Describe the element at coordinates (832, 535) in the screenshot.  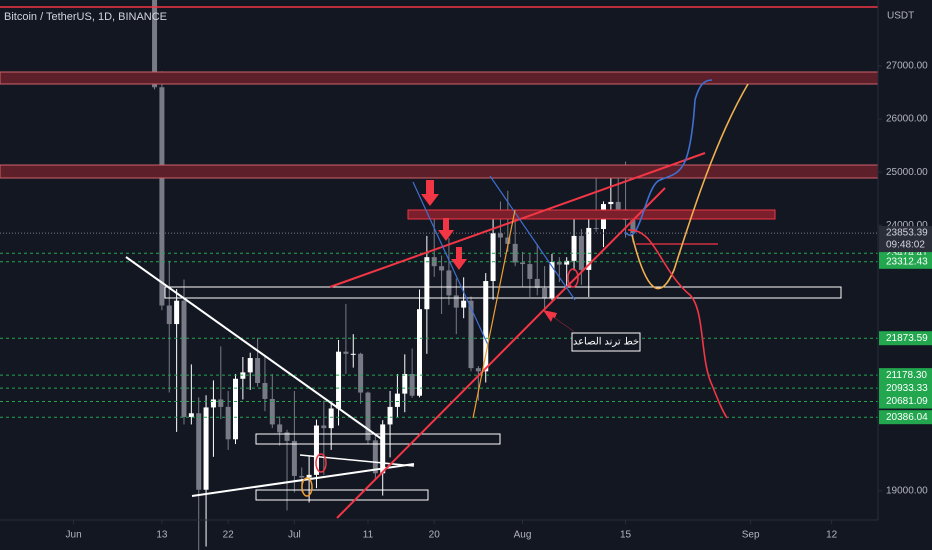
I see `x-tick-label: 12` at that location.